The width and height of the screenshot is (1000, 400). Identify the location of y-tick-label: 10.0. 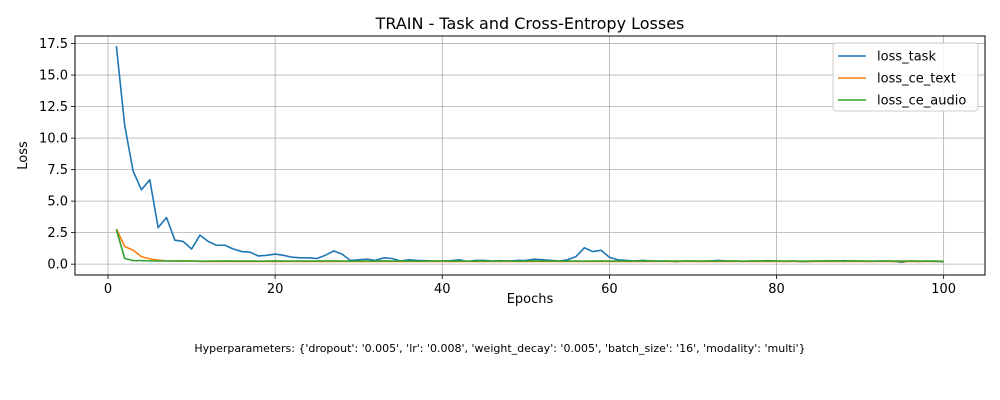
(53, 139).